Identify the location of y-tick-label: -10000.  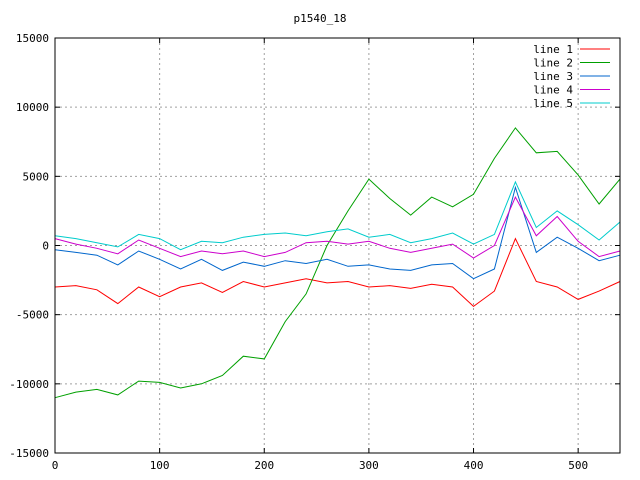
(29, 384).